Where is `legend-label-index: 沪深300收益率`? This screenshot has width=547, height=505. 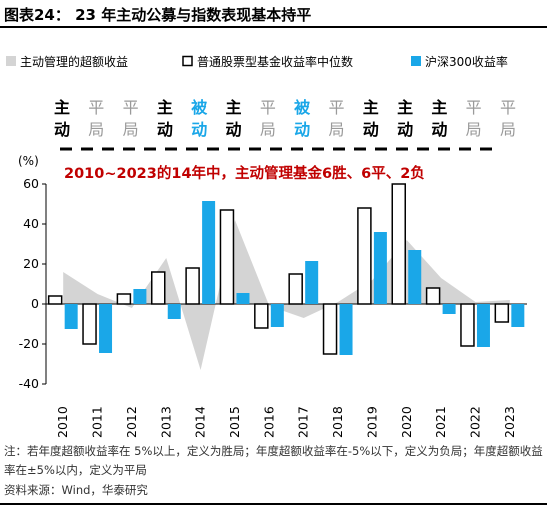 legend-label-index: 沪深300收益率 is located at coordinates (466, 61).